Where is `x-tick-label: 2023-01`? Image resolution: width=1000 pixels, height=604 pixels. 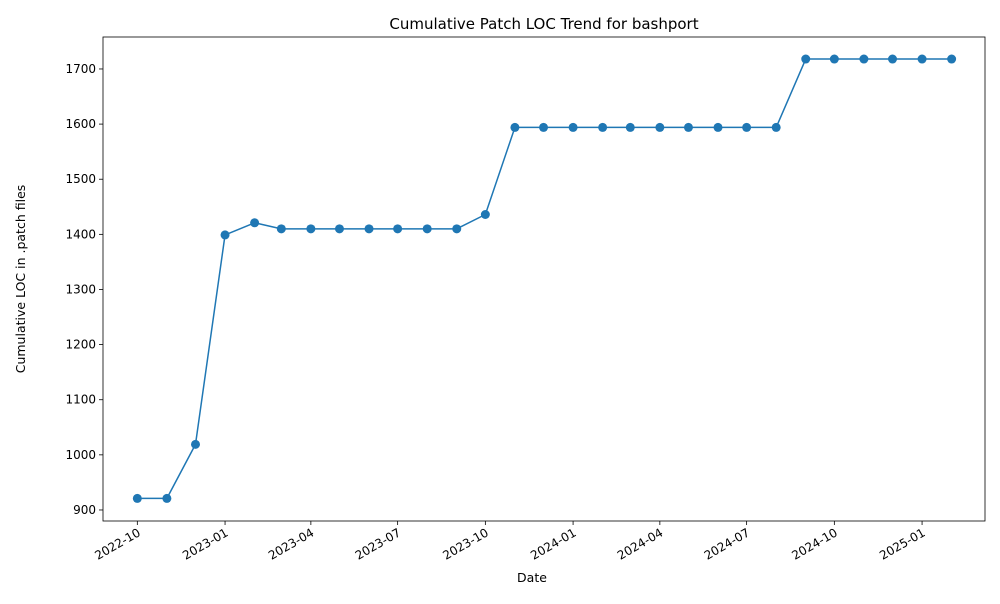
x-tick-label: 2023-01 is located at coordinates (205, 543).